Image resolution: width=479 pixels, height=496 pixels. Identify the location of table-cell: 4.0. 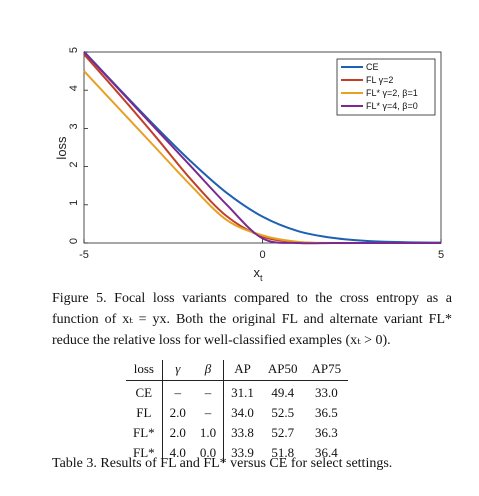
(177, 452).